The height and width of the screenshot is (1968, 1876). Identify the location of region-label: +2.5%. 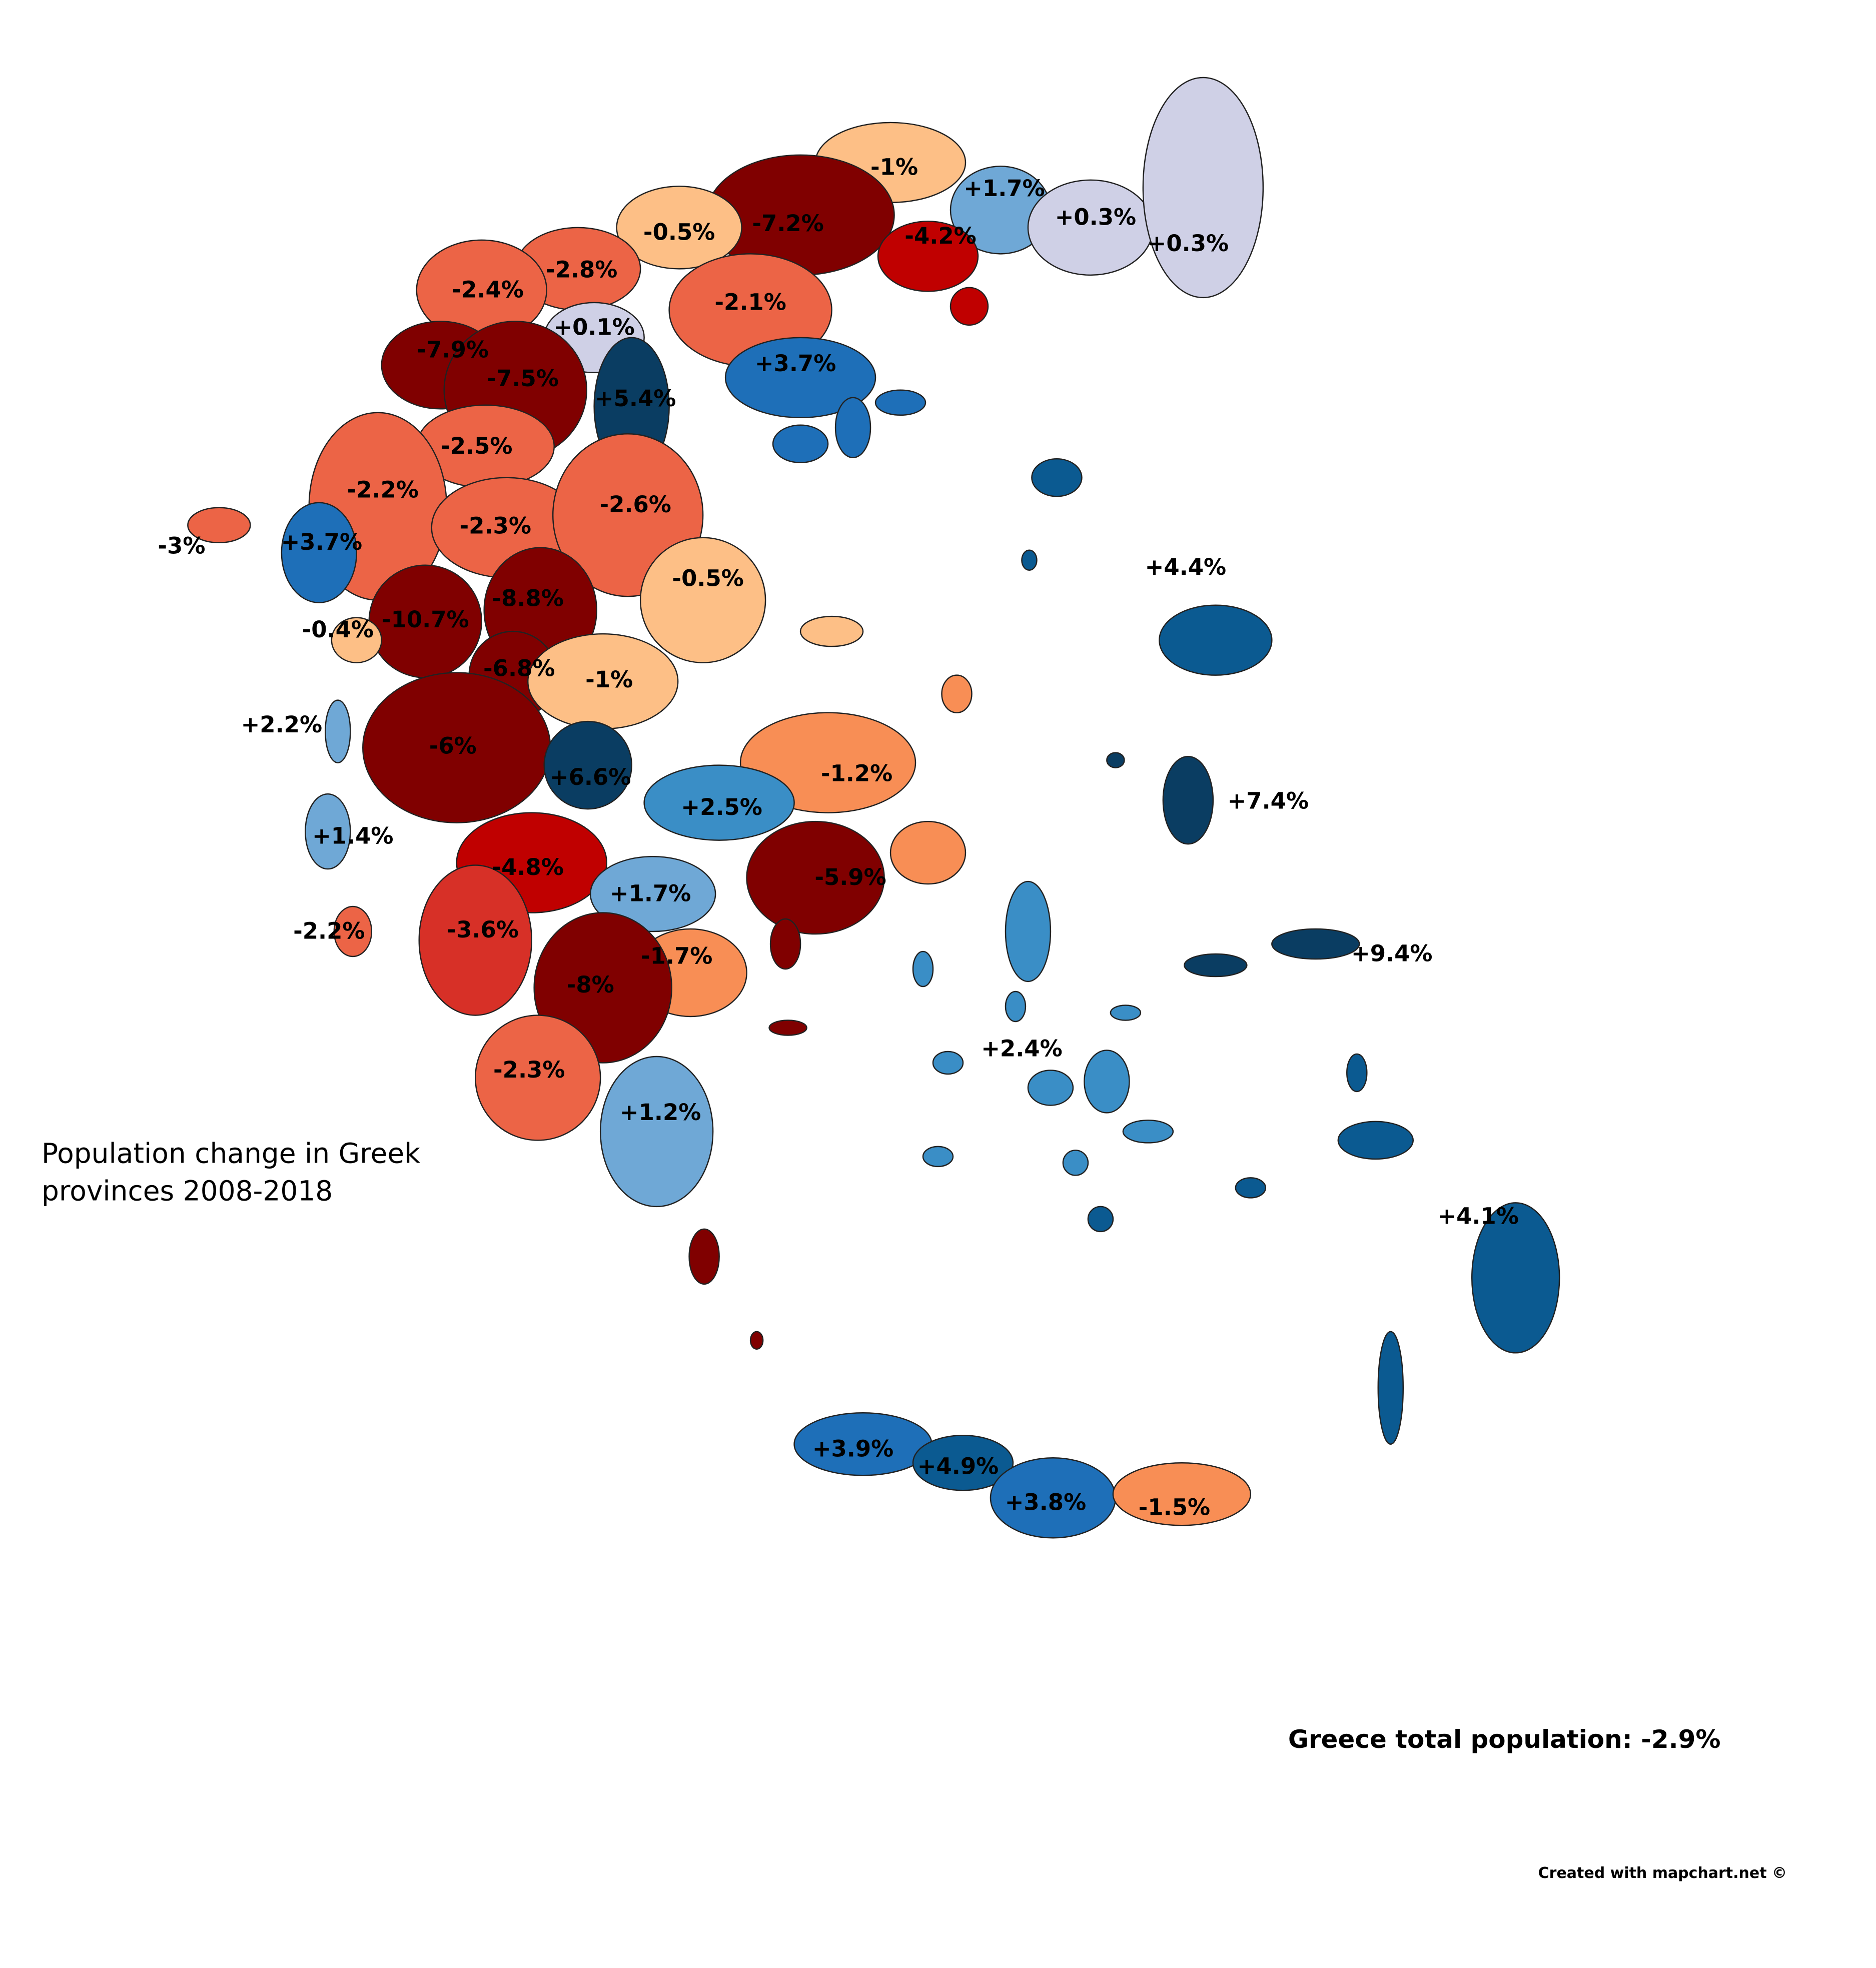
(721, 807).